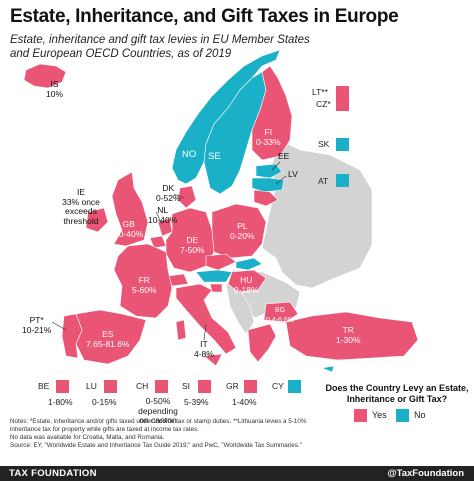  Describe the element at coordinates (320, 92) in the screenshot. I see `side-label-lt: LT**` at that location.